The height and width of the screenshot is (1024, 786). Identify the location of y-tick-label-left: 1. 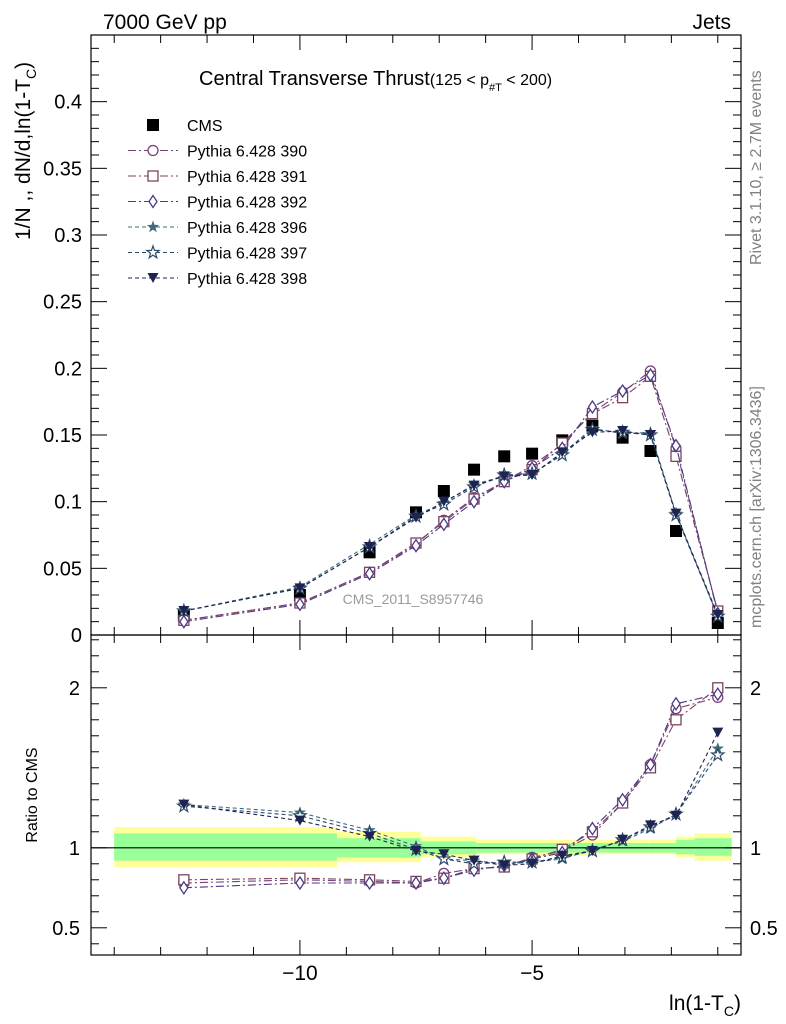
(74, 849).